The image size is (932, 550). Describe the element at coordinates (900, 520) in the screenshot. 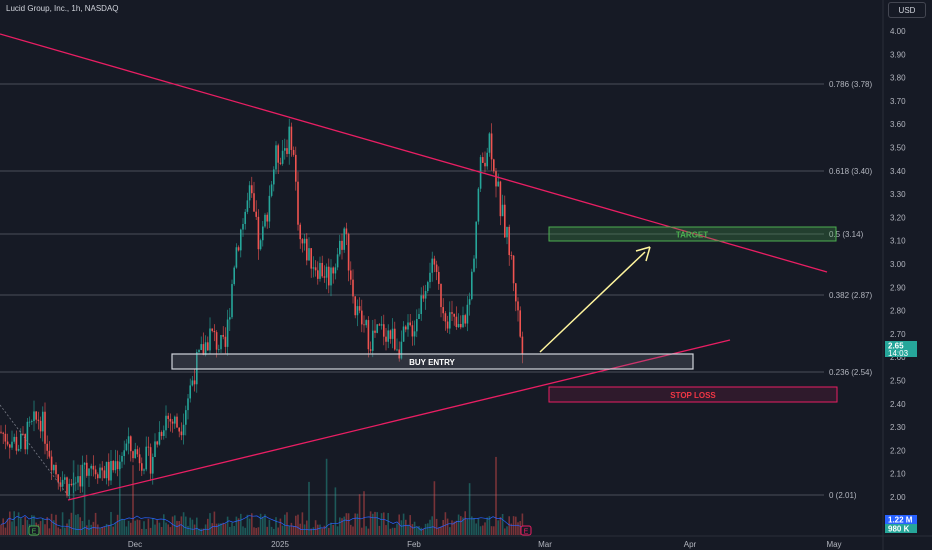

I see `volume-tag-1-text: 1.22 M` at that location.